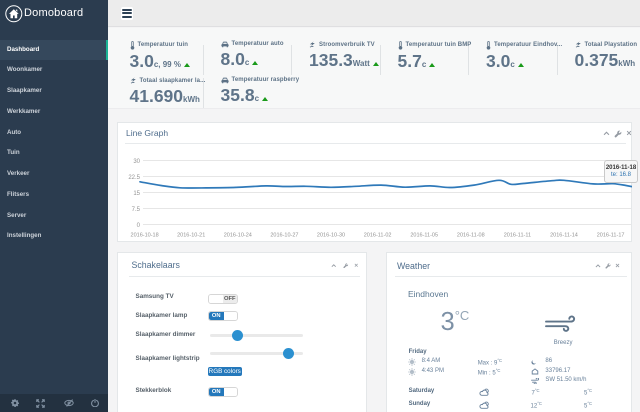 This screenshot has width=640, height=412. Describe the element at coordinates (517, 236) in the screenshot. I see `svg-text: 2016-11-11` at that location.